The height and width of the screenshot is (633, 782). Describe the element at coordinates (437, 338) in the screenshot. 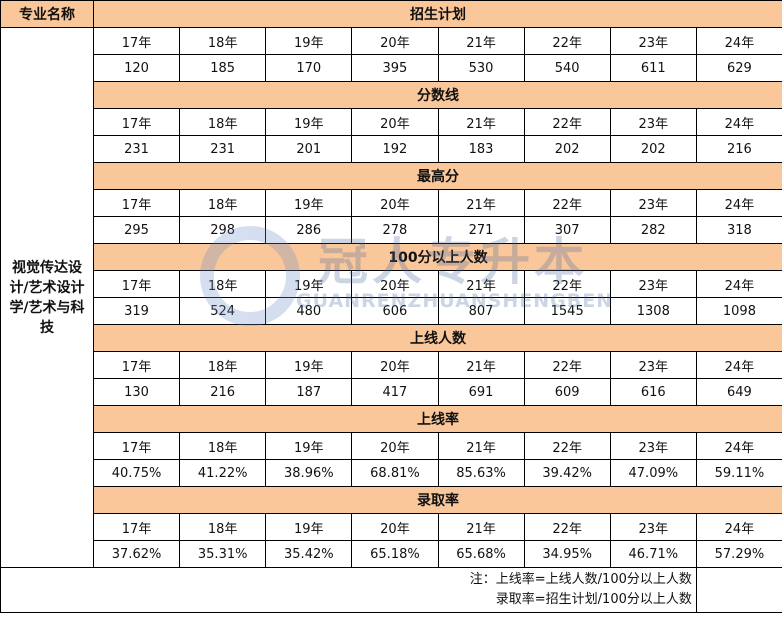

I see `section-title: 上线人数` at that location.